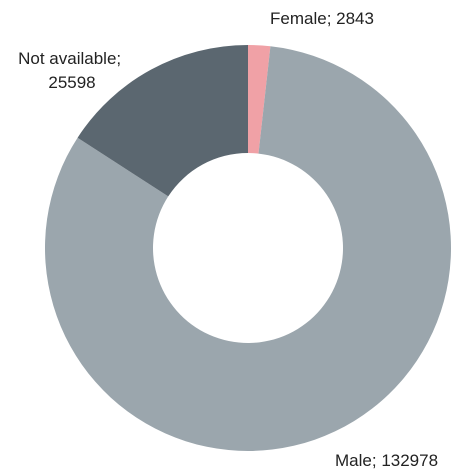  What do you see at coordinates (353, 460) in the screenshot?
I see `label-category: Male` at bounding box center [353, 460].